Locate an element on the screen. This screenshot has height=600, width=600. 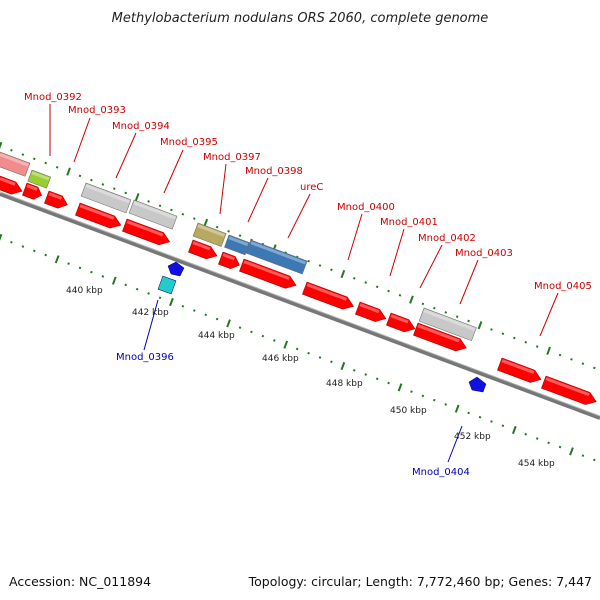
gene-label: Mnod_0393 is located at coordinates (97, 110).